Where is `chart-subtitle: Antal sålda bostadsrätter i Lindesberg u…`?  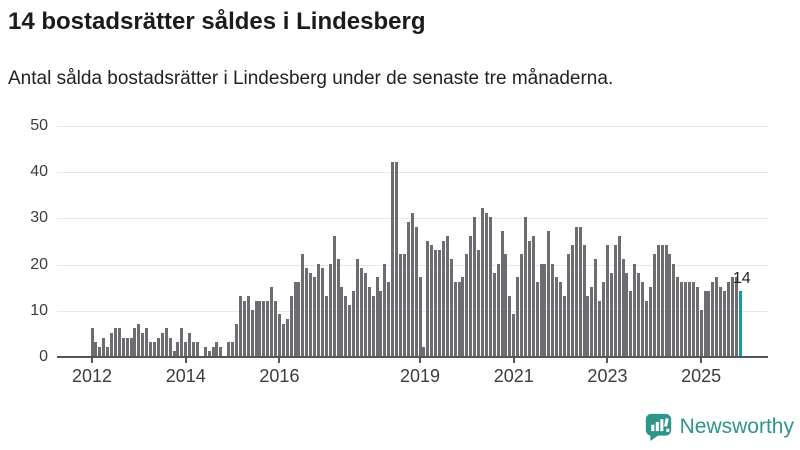
chart-subtitle: Antal sålda bostadsrätter i Lindesberg u… is located at coordinates (311, 78).